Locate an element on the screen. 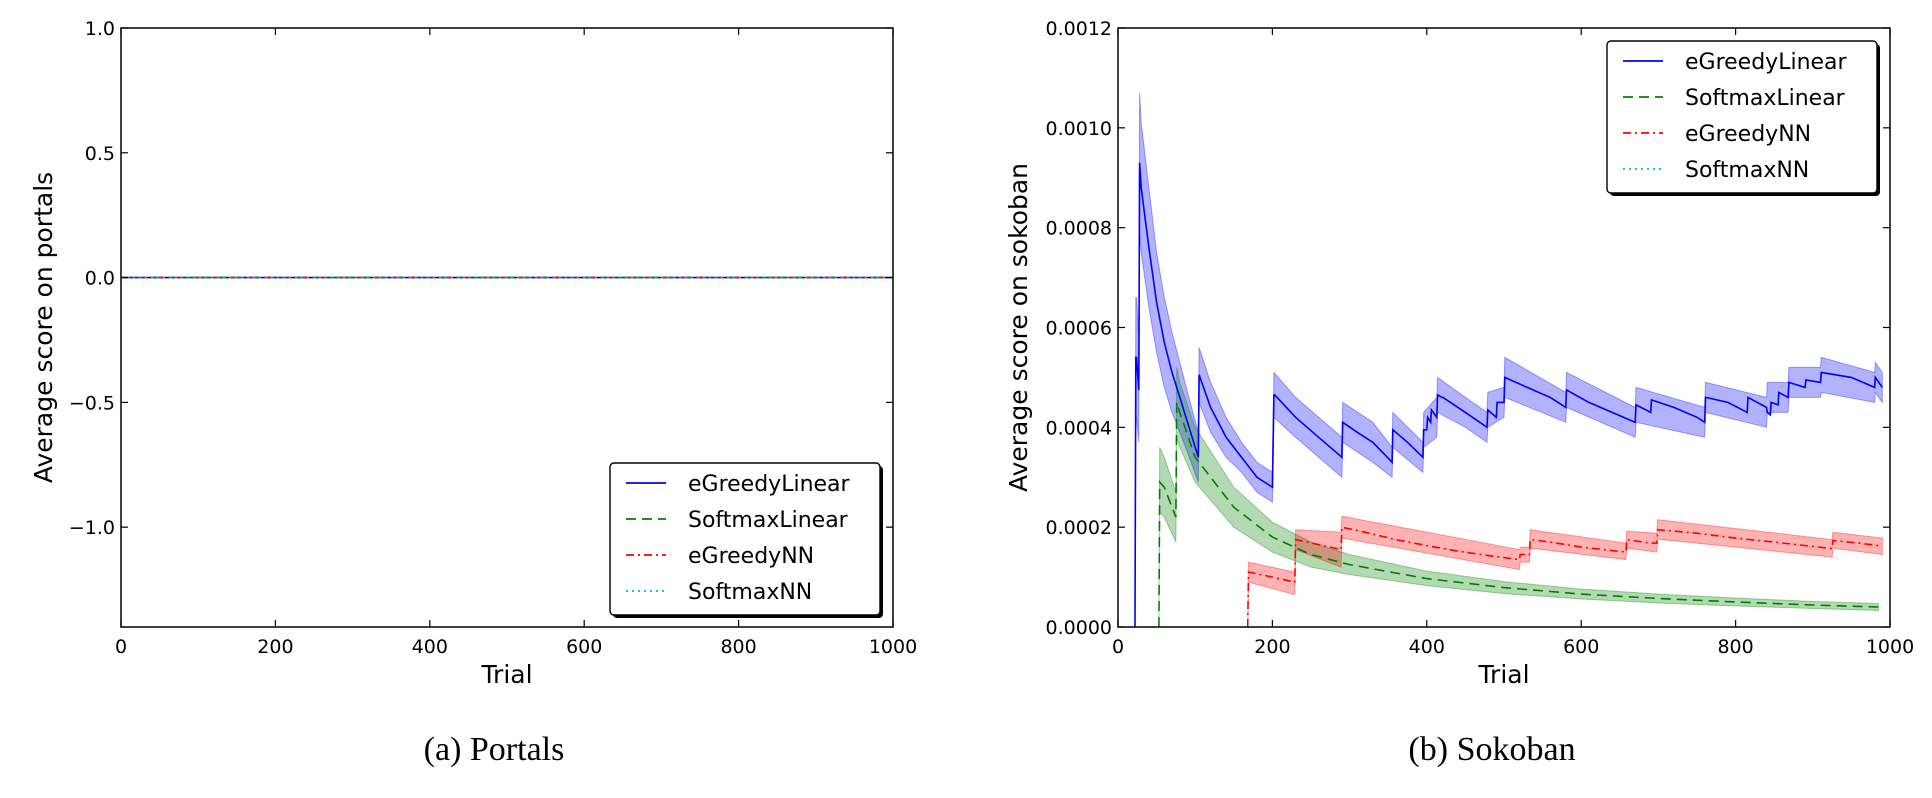  y-tick-label: 0.0000 is located at coordinates (1079, 628).